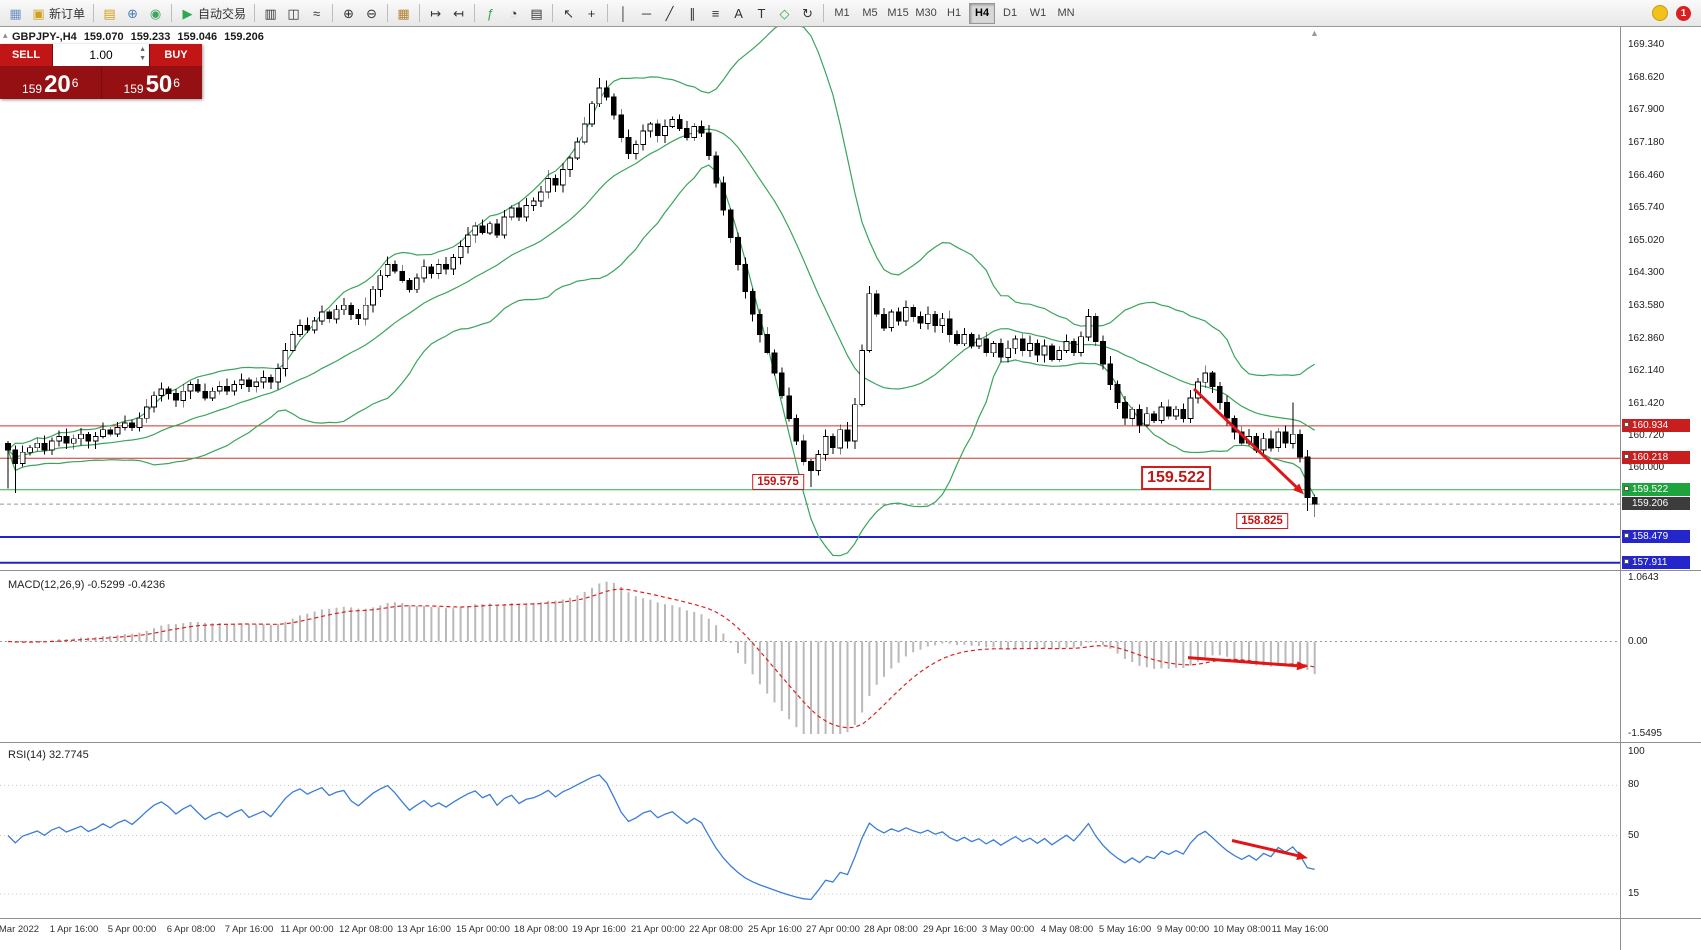  I want to click on price-annotation: 158.825, so click(1262, 521).